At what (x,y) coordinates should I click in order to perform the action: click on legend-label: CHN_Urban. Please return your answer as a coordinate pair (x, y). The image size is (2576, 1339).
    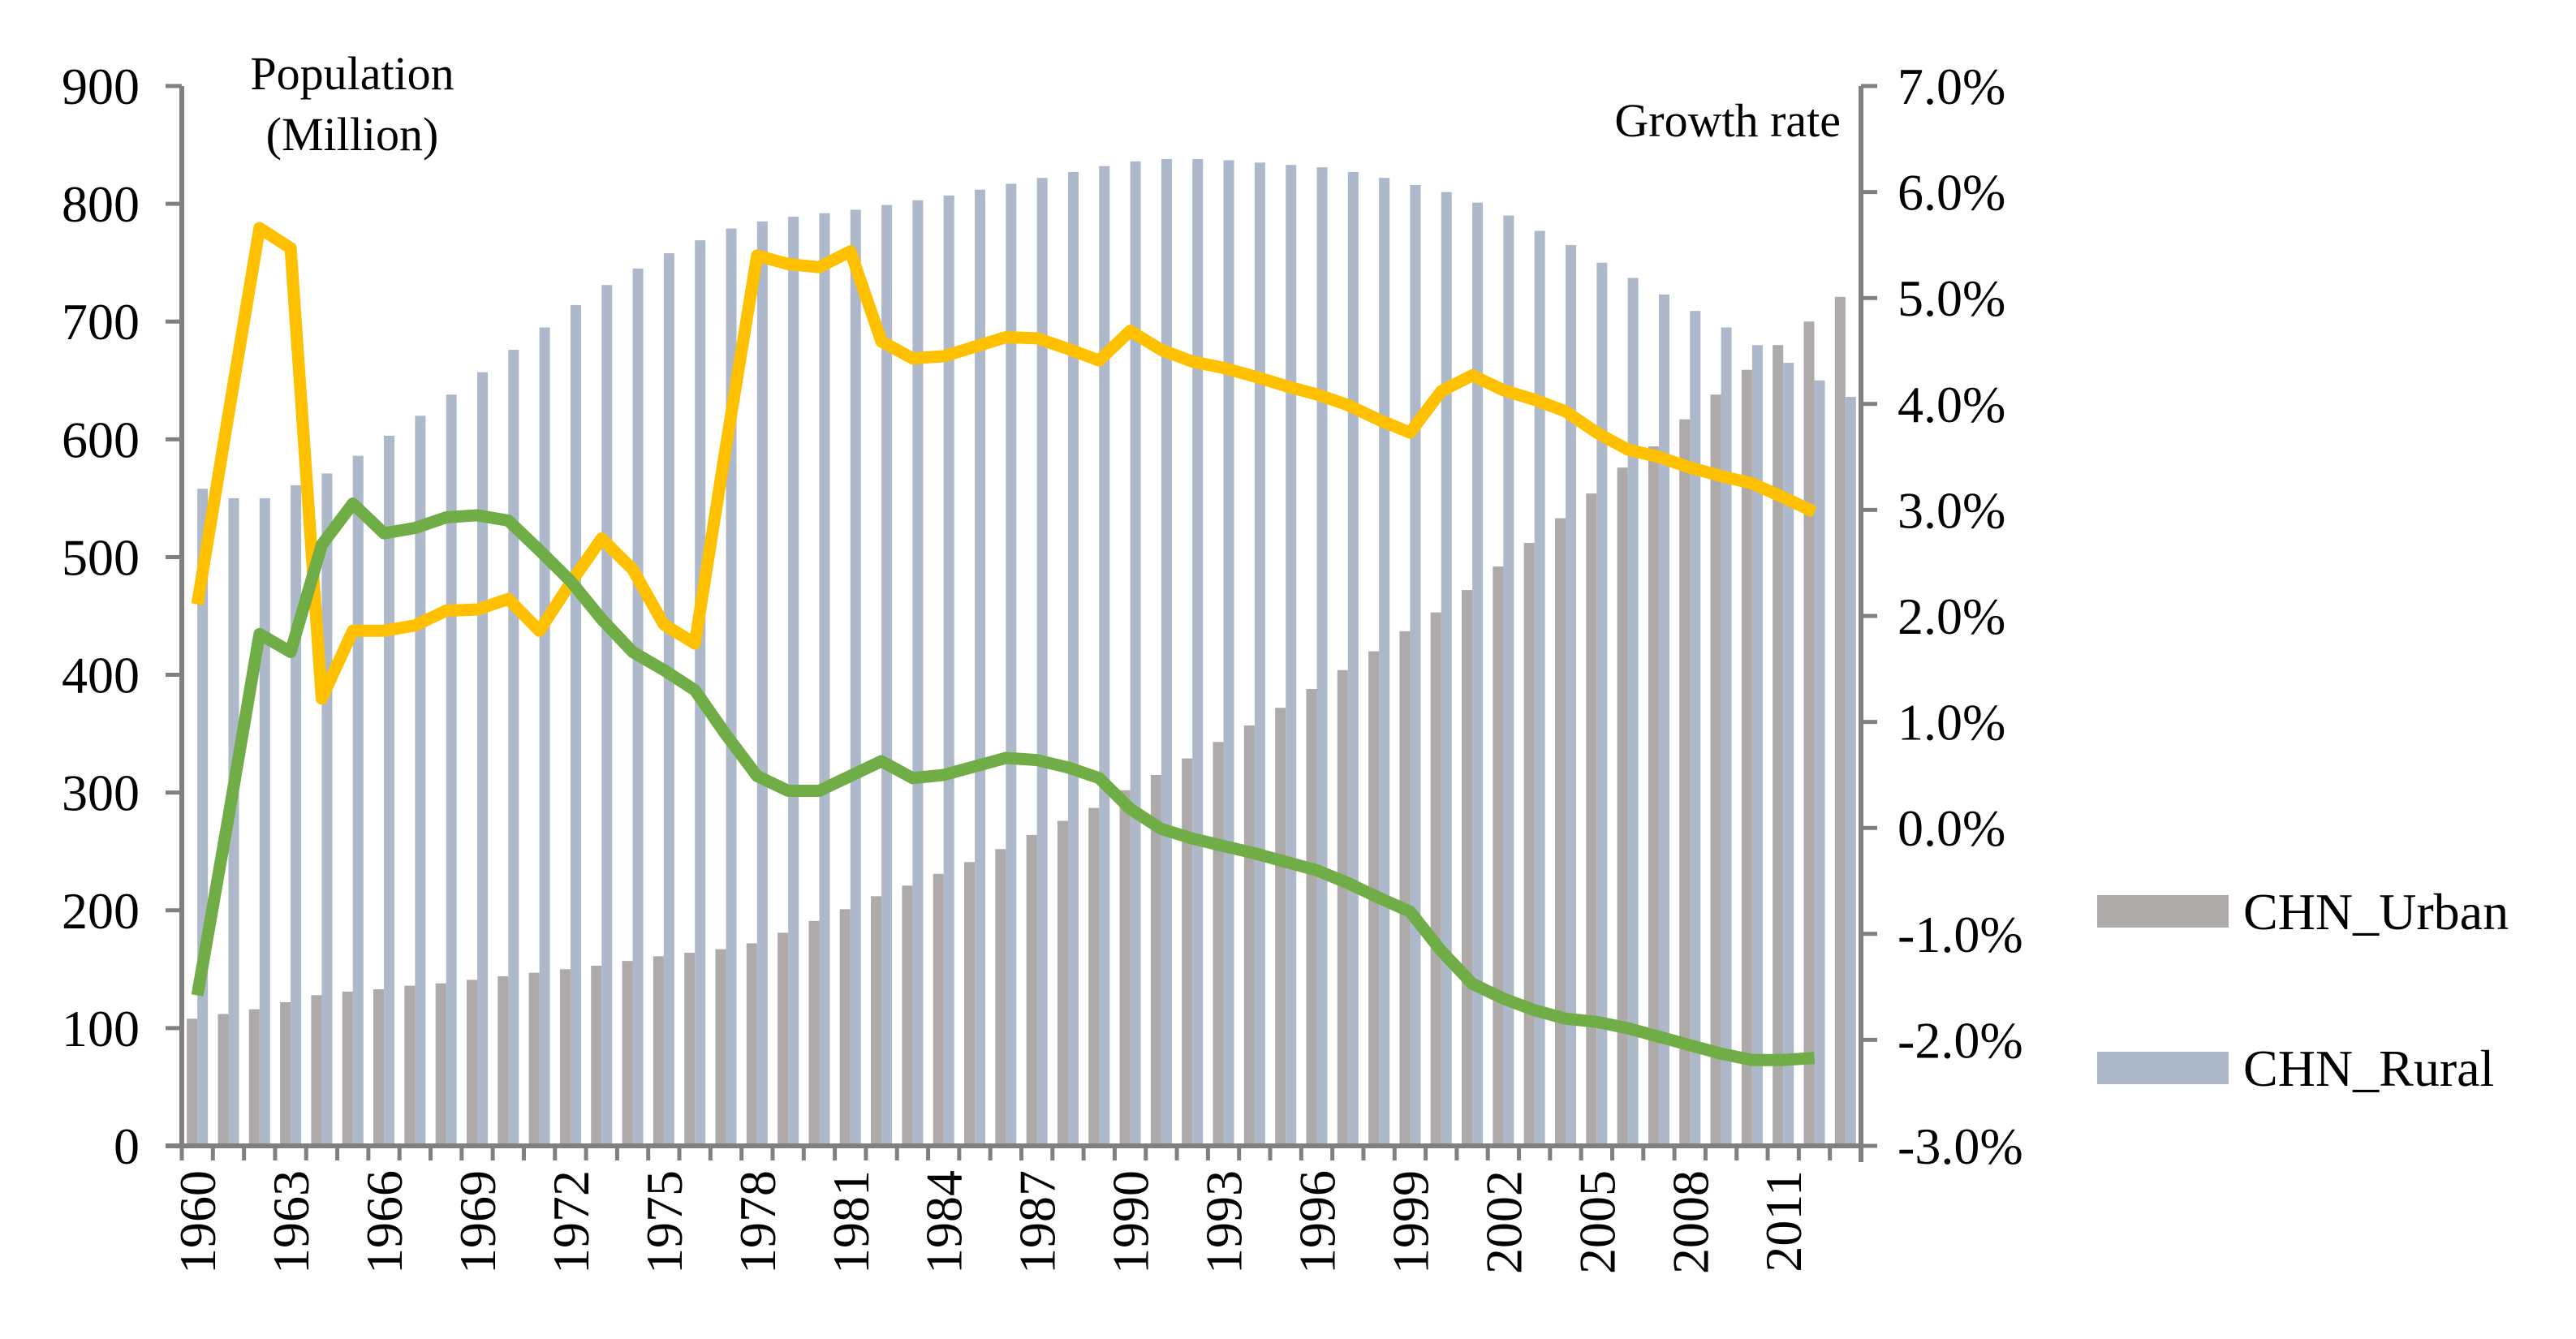
    Looking at the image, I should click on (2376, 912).